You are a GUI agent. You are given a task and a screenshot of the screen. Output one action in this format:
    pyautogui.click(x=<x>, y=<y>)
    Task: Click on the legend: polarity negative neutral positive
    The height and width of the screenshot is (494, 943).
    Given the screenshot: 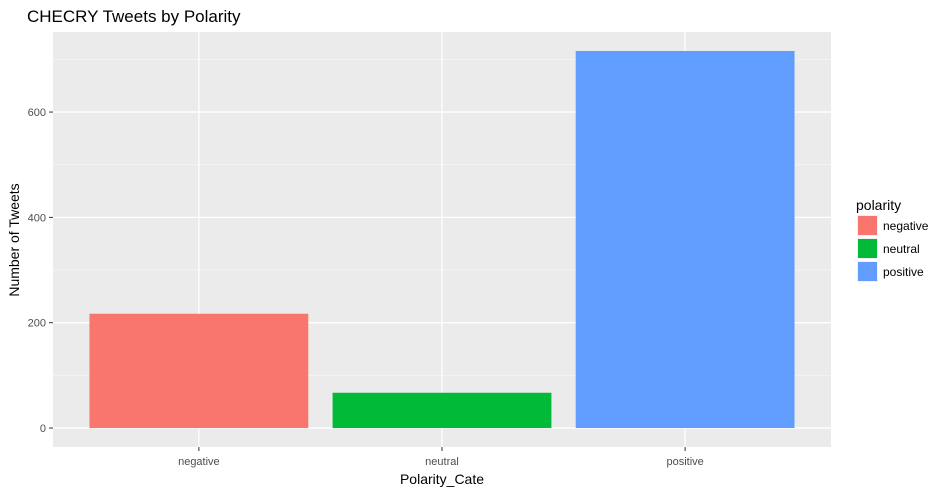 What is the action you would take?
    pyautogui.click(x=892, y=239)
    